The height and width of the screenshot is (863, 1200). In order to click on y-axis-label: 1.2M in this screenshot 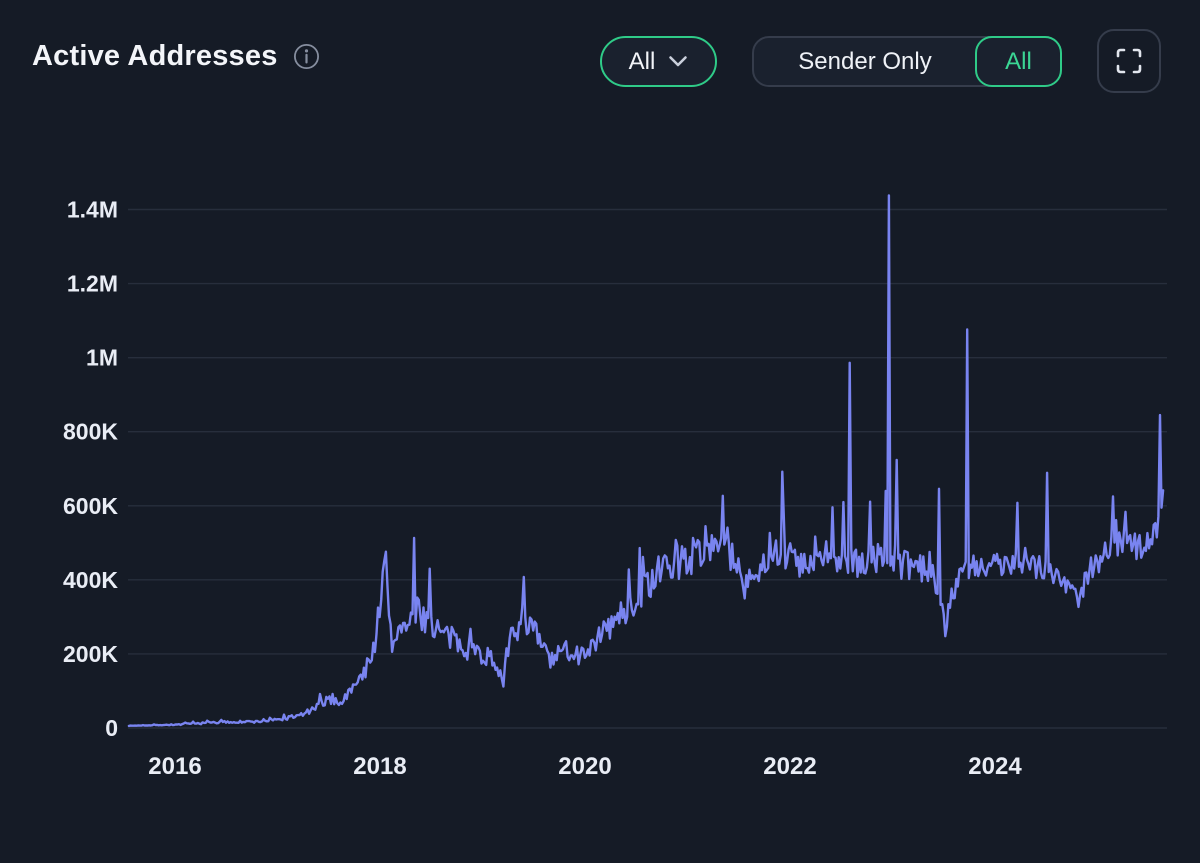, I will do `click(92, 284)`.